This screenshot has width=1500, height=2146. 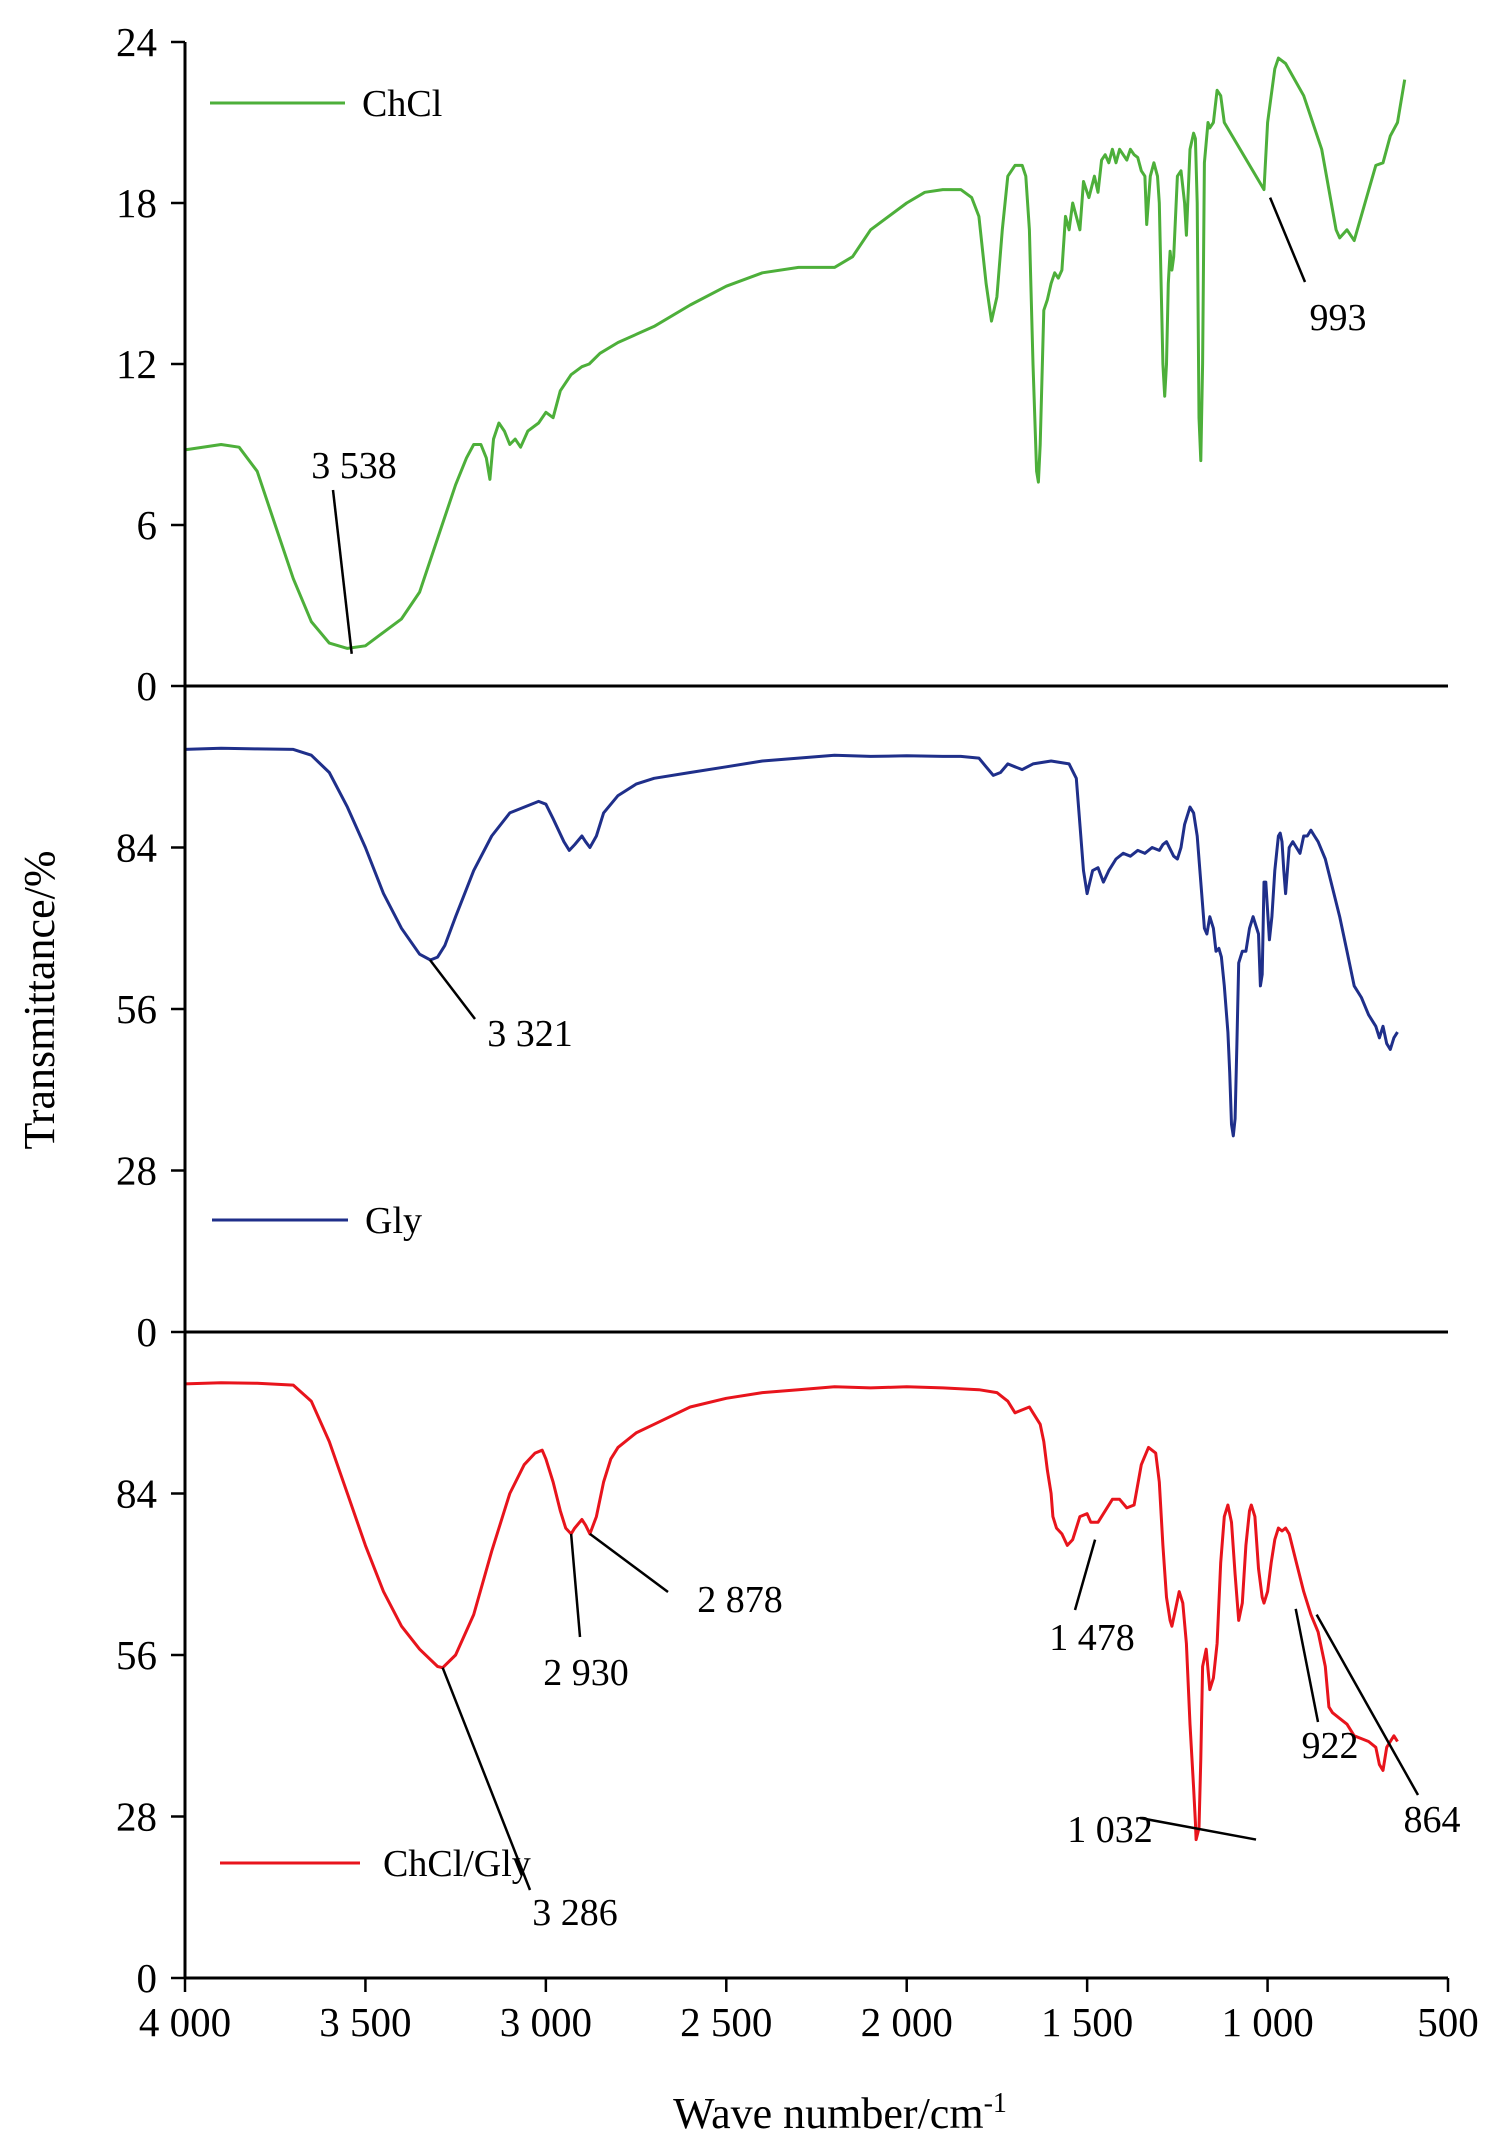 What do you see at coordinates (586, 1673) in the screenshot?
I see `annotation-label: 2 930` at bounding box center [586, 1673].